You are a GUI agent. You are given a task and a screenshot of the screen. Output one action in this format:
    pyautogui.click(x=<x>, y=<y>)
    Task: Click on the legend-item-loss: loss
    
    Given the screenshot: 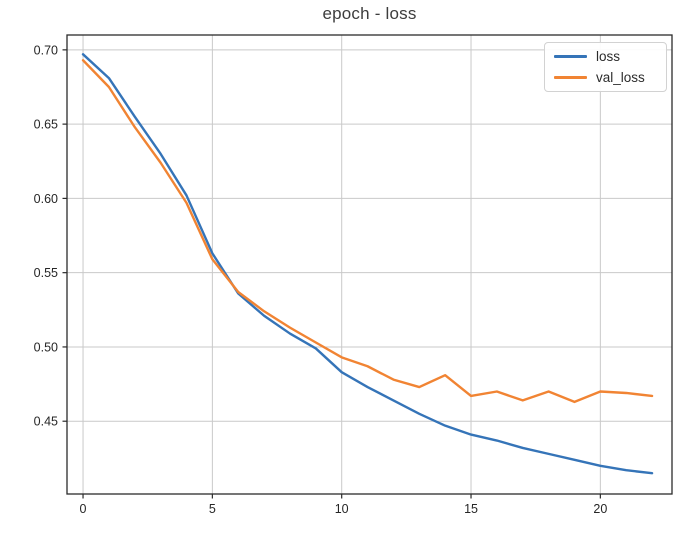 What is the action you would take?
    pyautogui.click(x=605, y=57)
    